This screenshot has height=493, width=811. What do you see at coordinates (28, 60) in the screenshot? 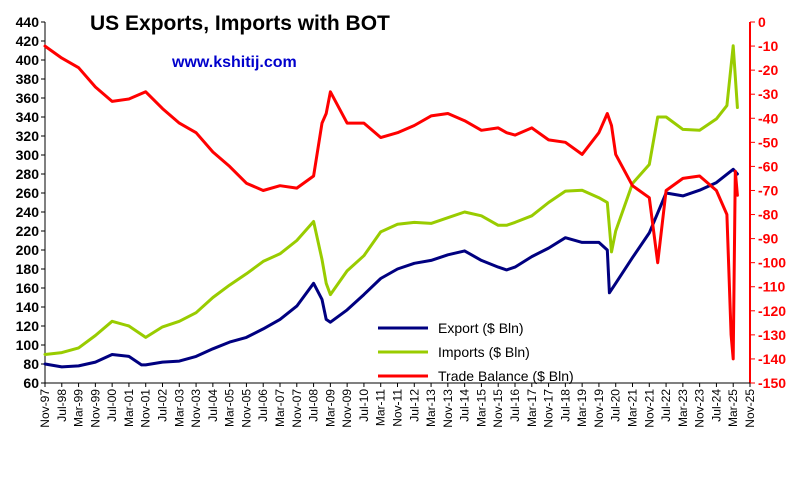
I see `left-axis-tick-label: 400` at bounding box center [28, 60].